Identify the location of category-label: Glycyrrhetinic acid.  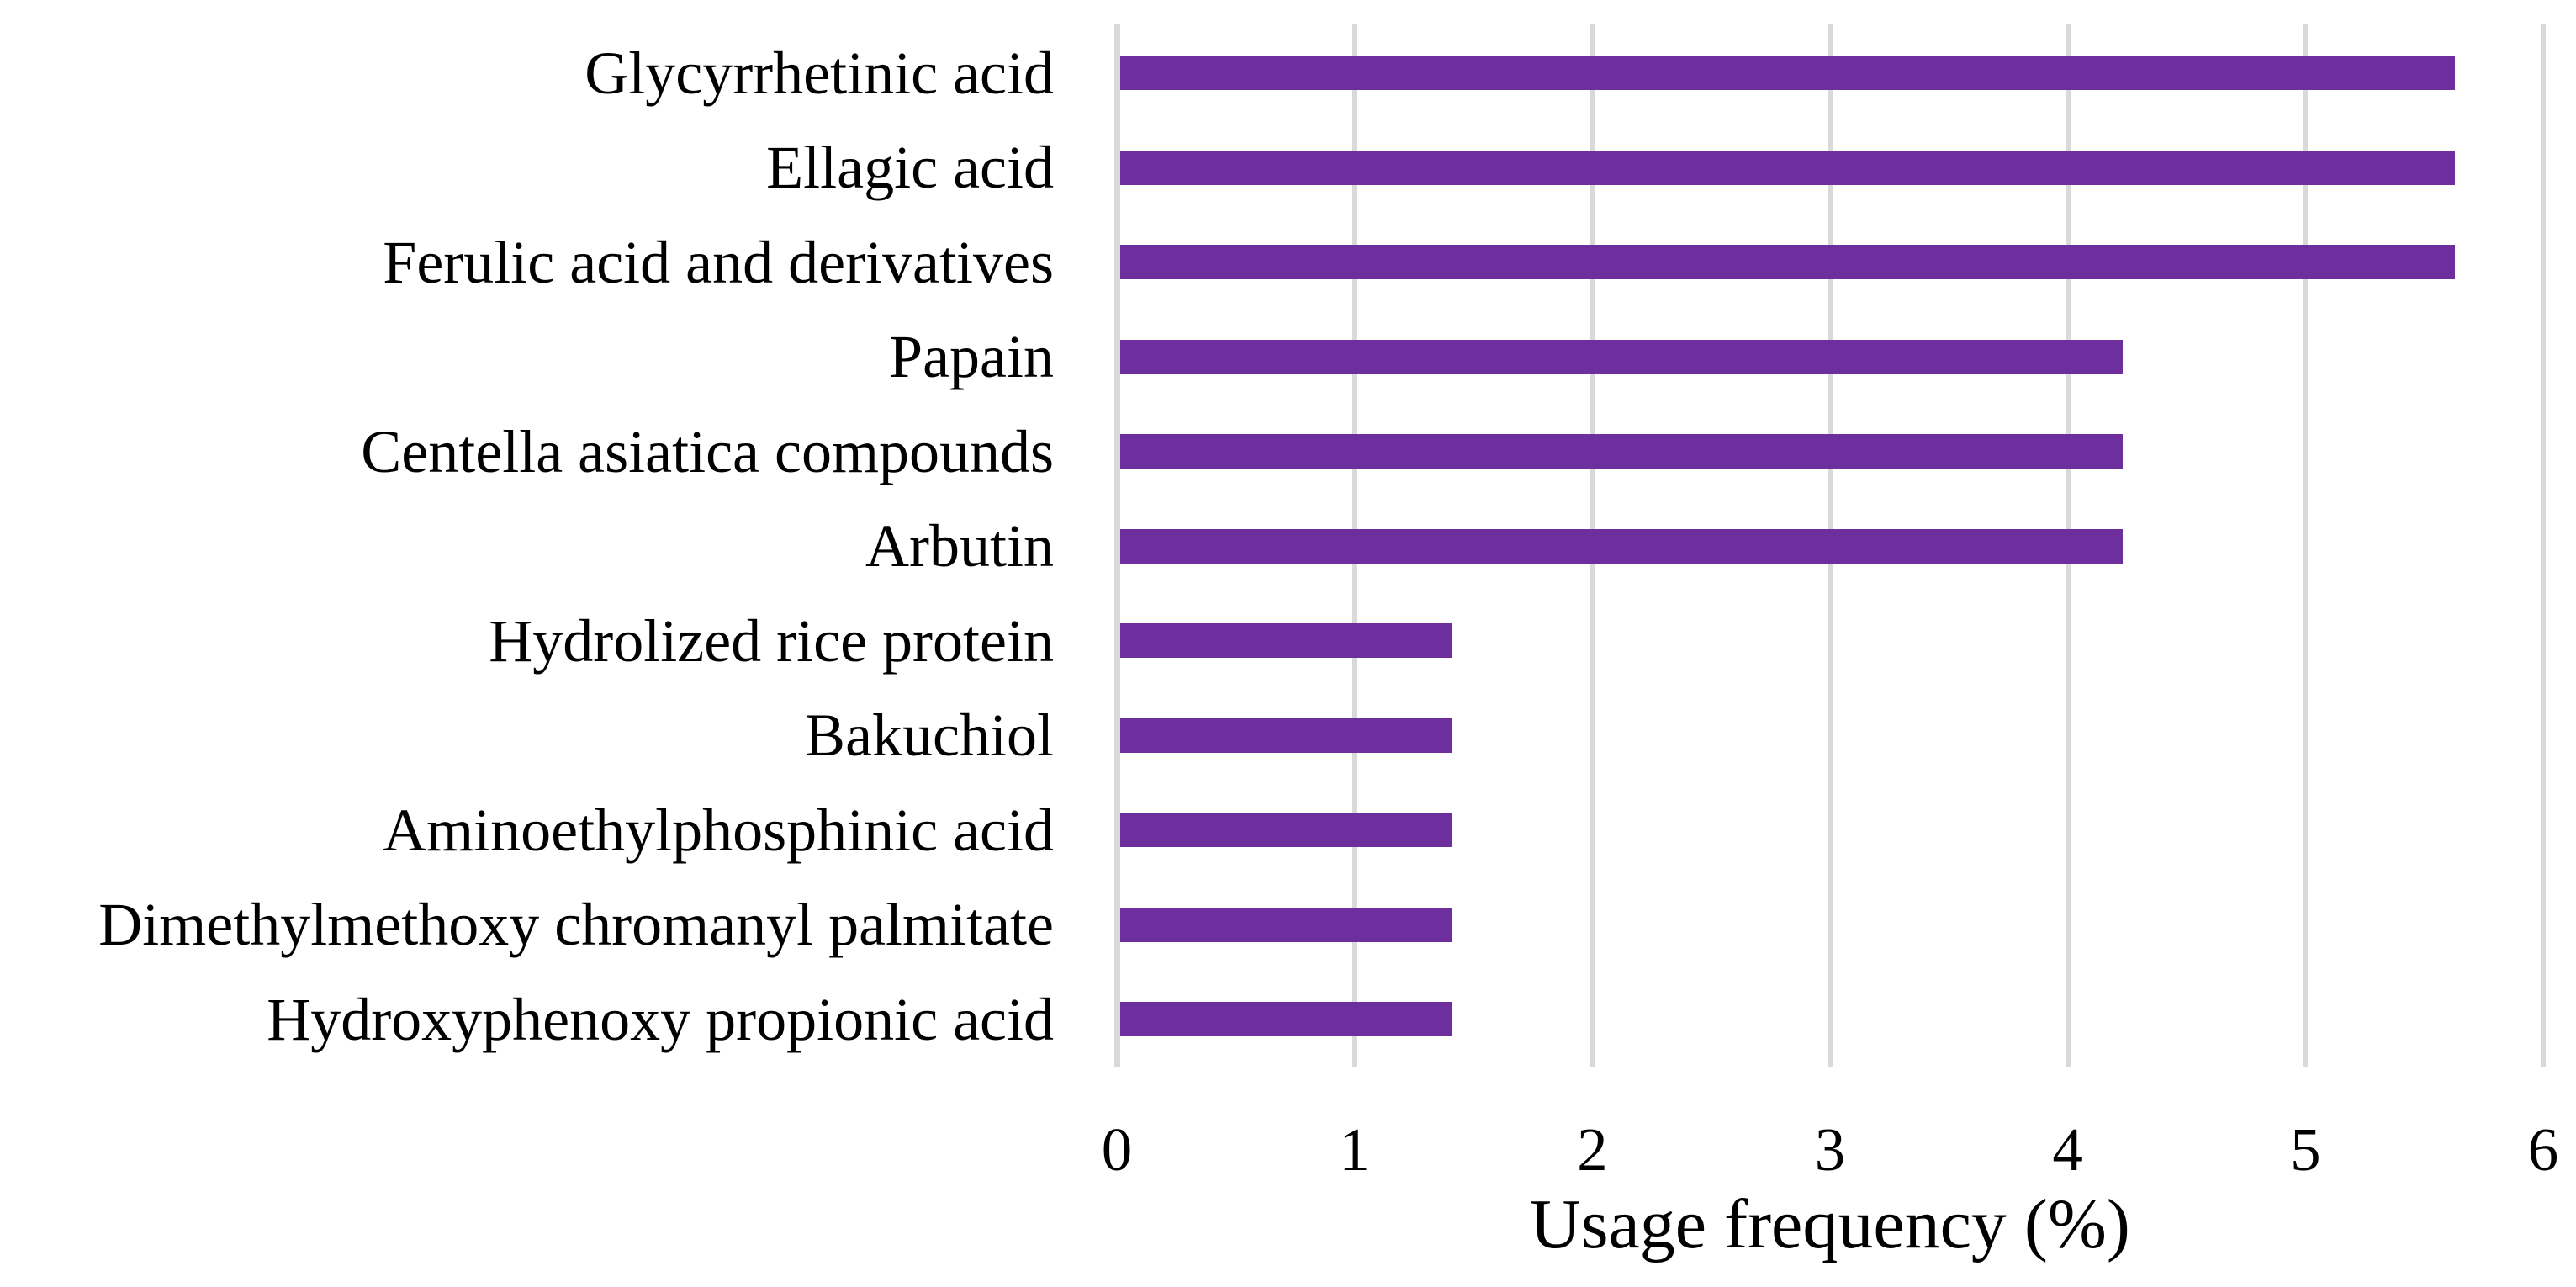
(819, 73).